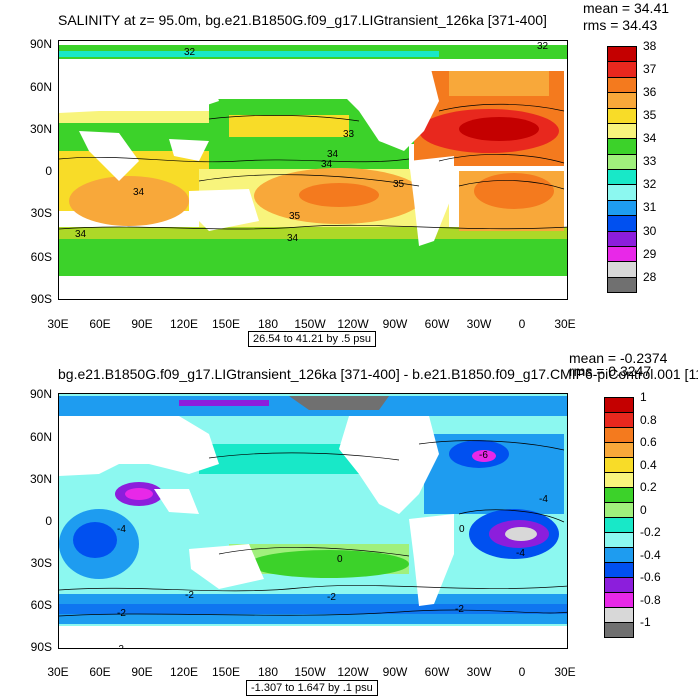 The height and width of the screenshot is (700, 700). Describe the element at coordinates (650, 230) in the screenshot. I see `colorbar-label: 30` at that location.